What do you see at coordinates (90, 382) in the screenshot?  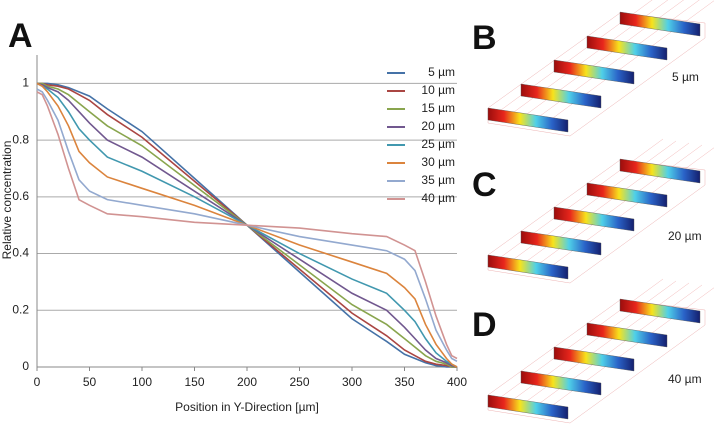 I see `x-tick-label: 50` at bounding box center [90, 382].